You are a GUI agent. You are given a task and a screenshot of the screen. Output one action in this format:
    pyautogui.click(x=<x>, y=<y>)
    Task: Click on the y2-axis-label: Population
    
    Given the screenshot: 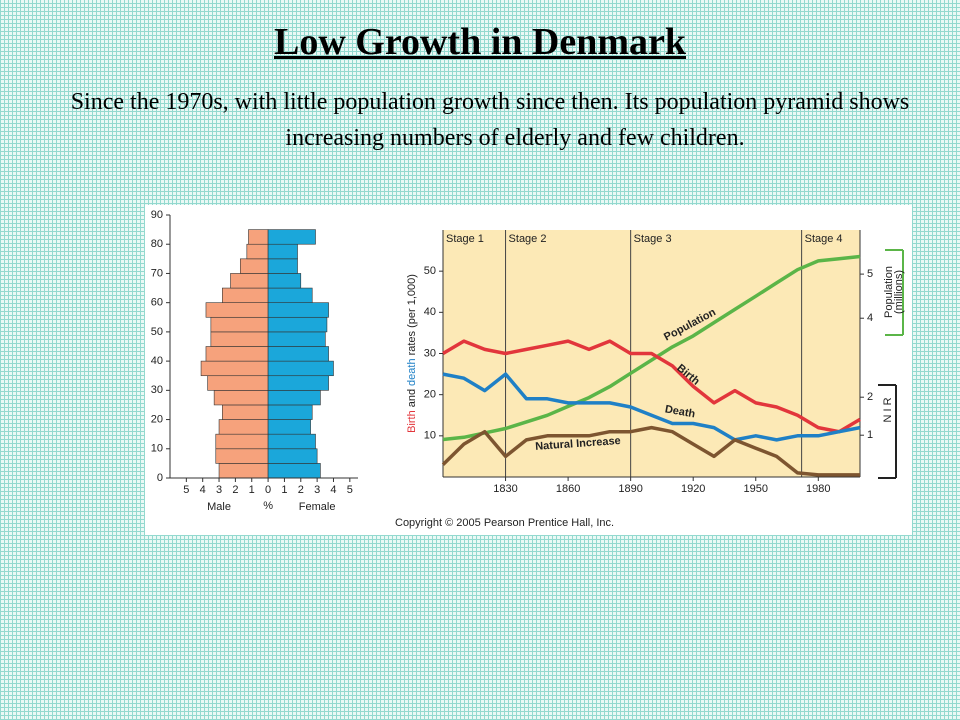 What is the action you would take?
    pyautogui.click(x=889, y=292)
    